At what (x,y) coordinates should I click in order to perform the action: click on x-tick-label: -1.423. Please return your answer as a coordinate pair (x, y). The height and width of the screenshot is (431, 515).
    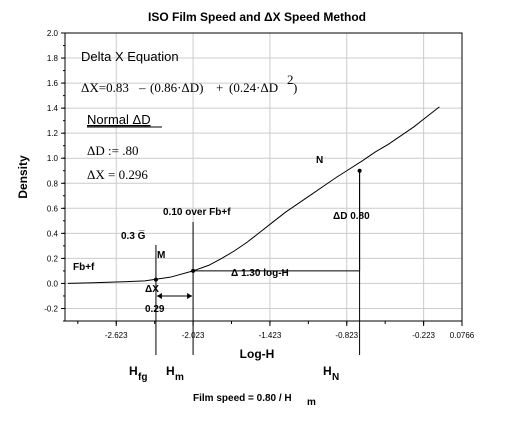
    Looking at the image, I should click on (270, 335).